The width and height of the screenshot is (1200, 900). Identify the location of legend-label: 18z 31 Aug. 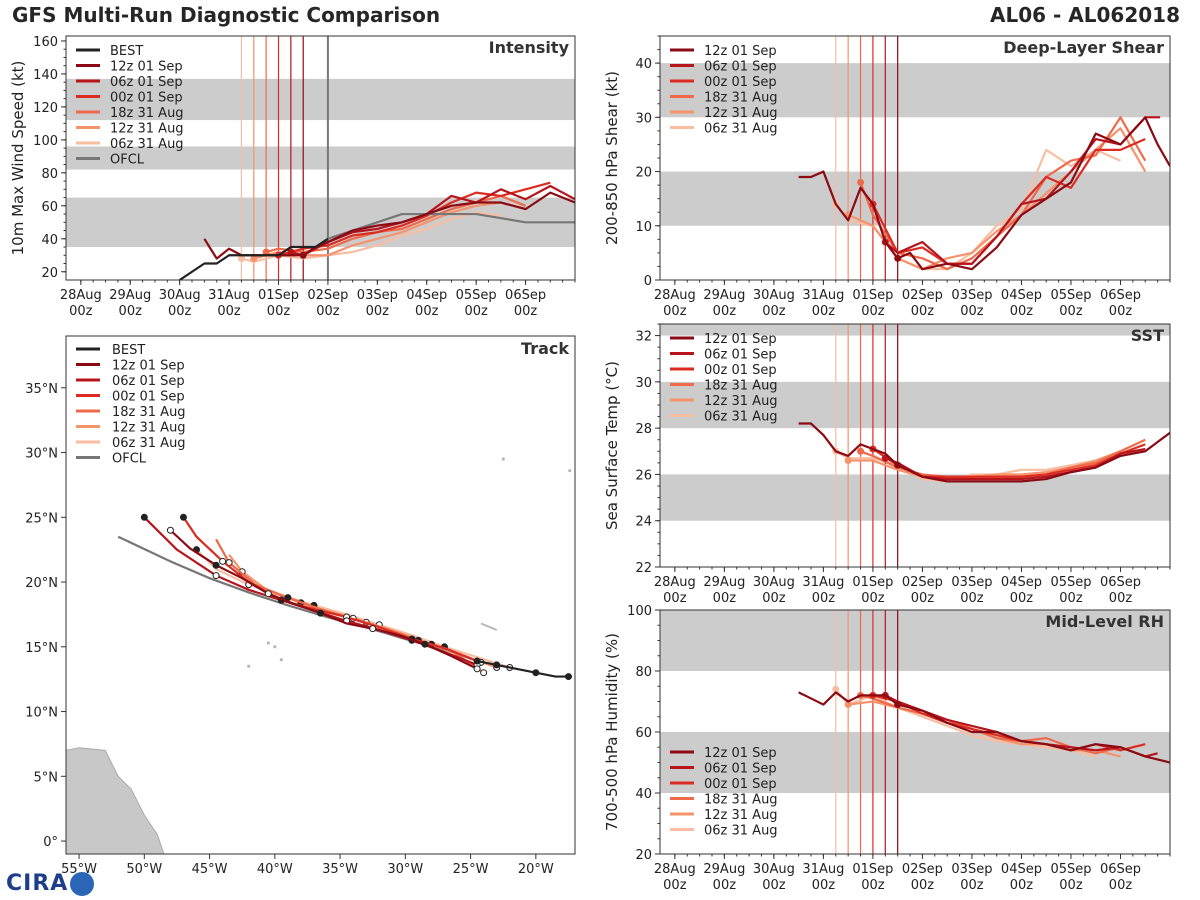
(741, 98).